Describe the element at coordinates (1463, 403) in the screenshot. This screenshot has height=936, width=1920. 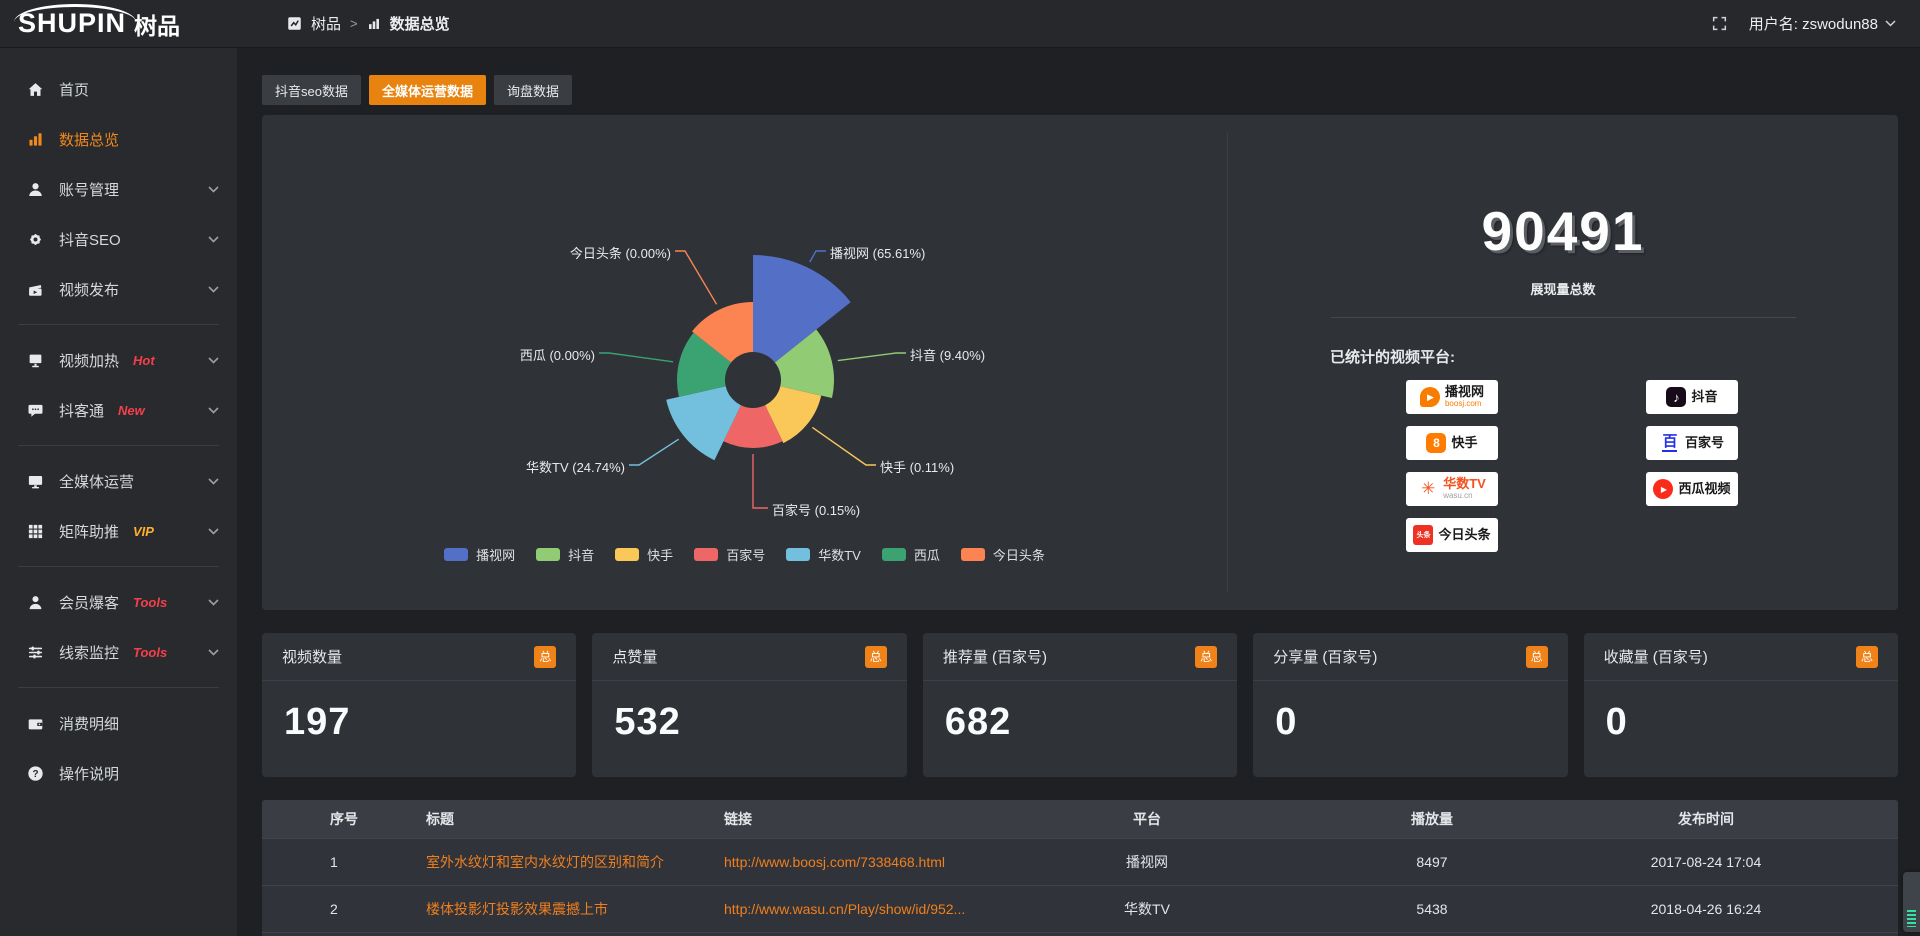
I see `platform-sub: boosj.com` at that location.